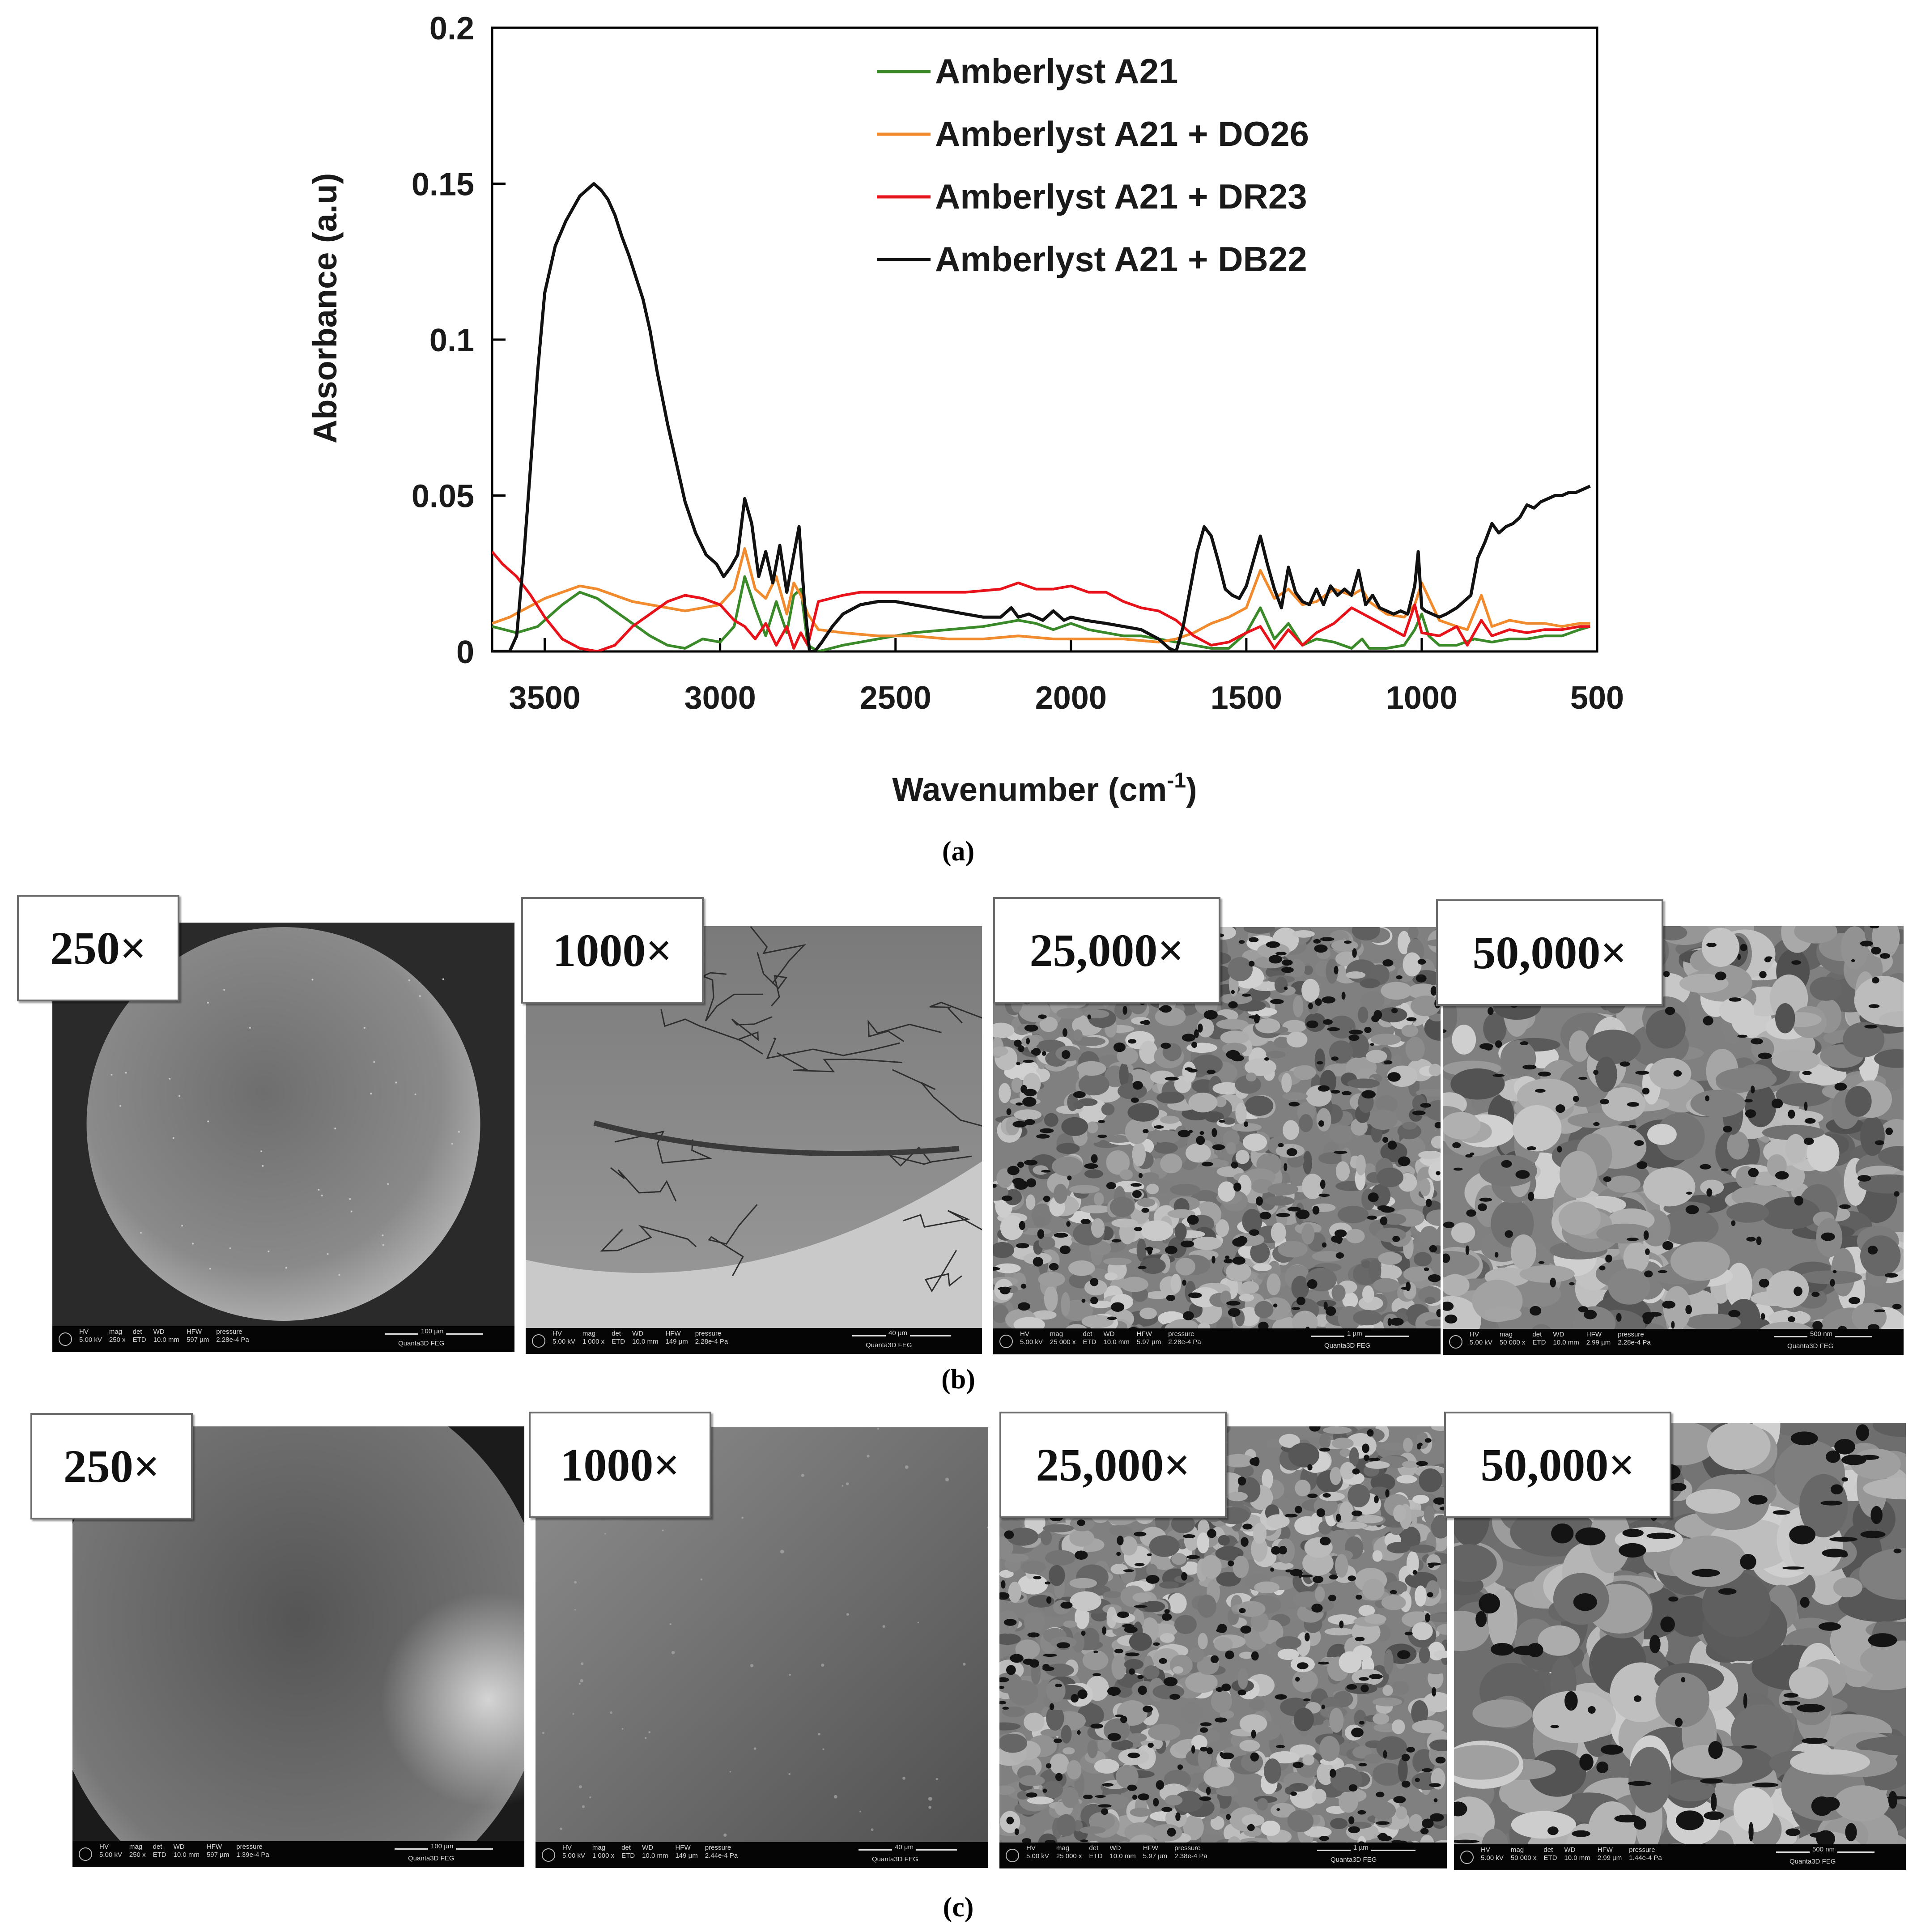  What do you see at coordinates (958, 1908) in the screenshot?
I see `caption-c: (c)` at bounding box center [958, 1908].